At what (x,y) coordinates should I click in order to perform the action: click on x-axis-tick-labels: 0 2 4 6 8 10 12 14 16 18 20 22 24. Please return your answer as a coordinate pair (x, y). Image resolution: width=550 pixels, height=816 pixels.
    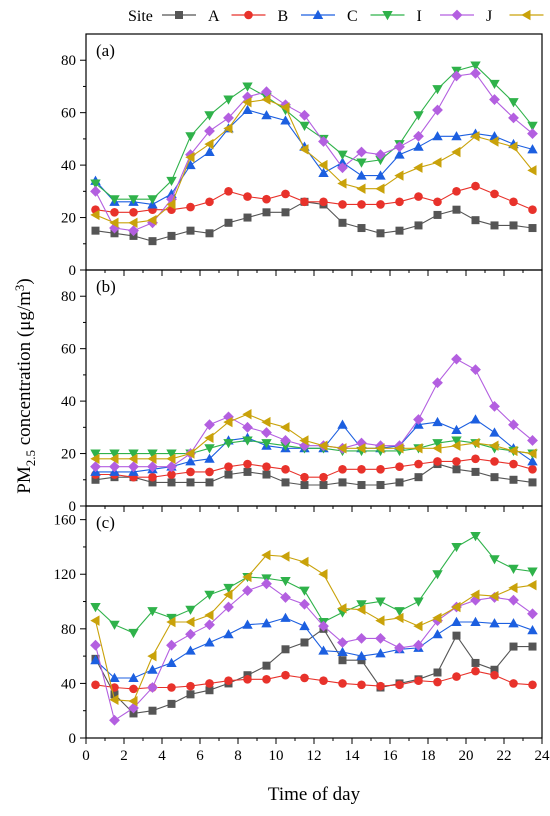
    Looking at the image, I should click on (316, 756).